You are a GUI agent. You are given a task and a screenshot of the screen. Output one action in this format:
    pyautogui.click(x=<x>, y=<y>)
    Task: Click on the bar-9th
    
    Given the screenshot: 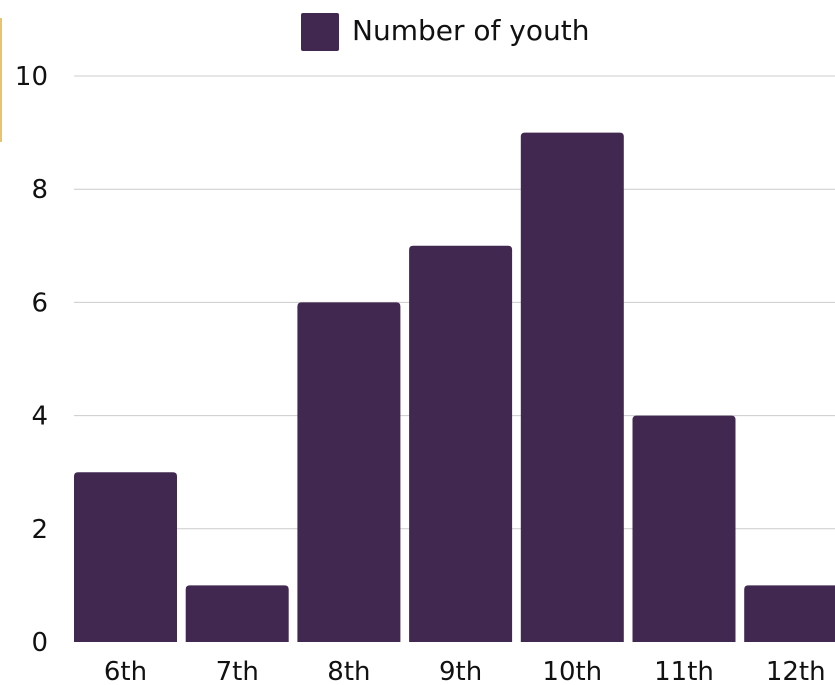 What is the action you would take?
    pyautogui.click(x=460, y=444)
    